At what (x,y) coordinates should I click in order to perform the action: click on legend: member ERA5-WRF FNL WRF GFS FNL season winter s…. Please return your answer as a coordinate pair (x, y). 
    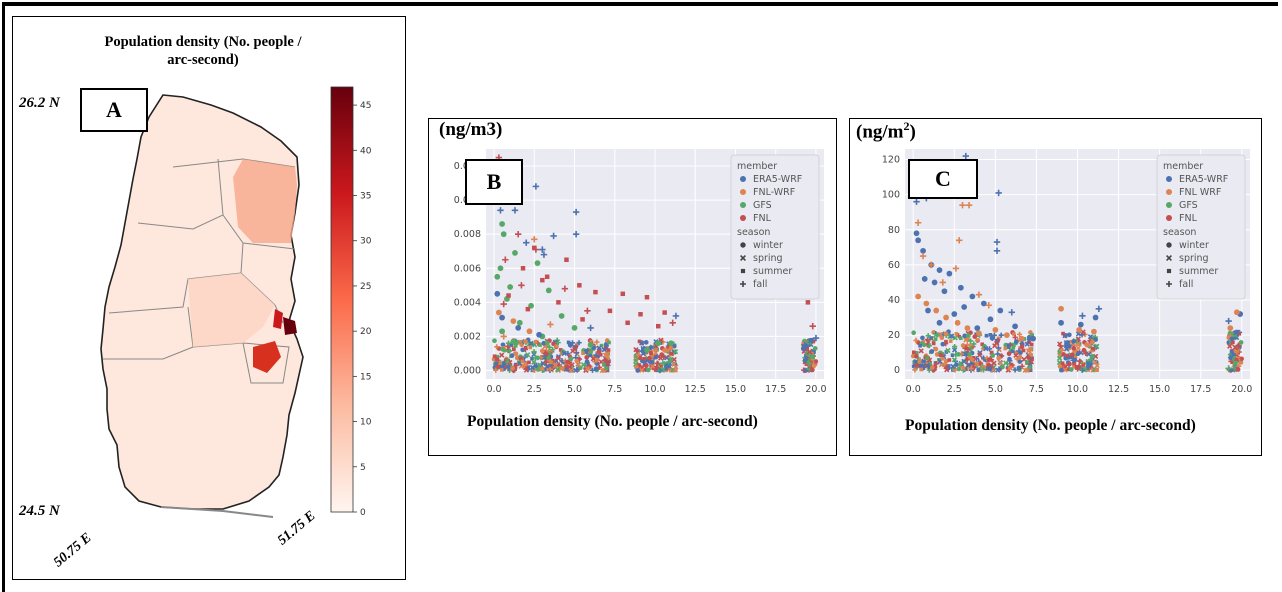
    Looking at the image, I should click on (1201, 227).